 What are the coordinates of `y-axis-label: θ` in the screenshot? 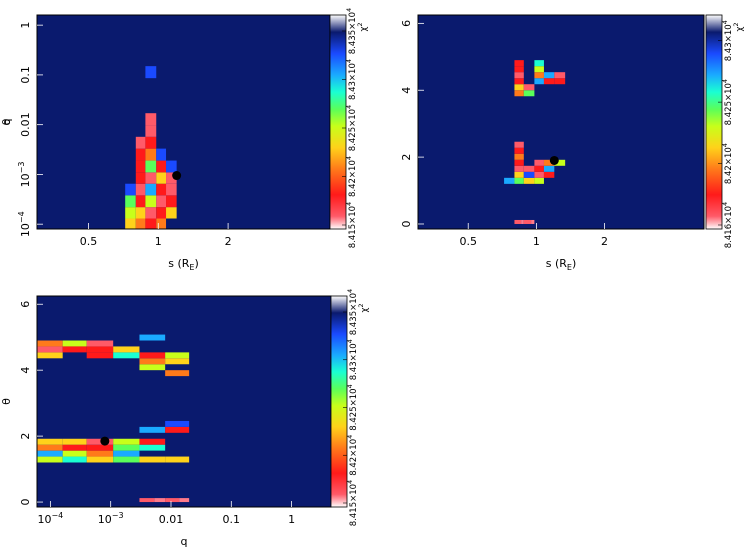 It's located at (6, 121).